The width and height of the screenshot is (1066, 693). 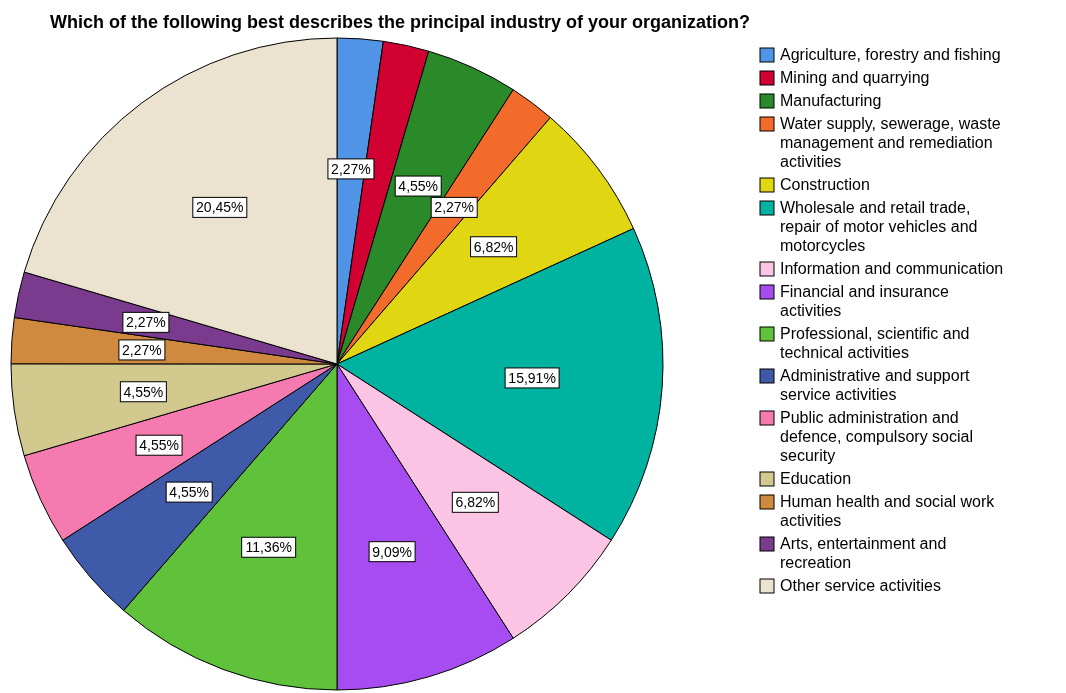 I want to click on data-label: 9,09%, so click(x=392, y=551).